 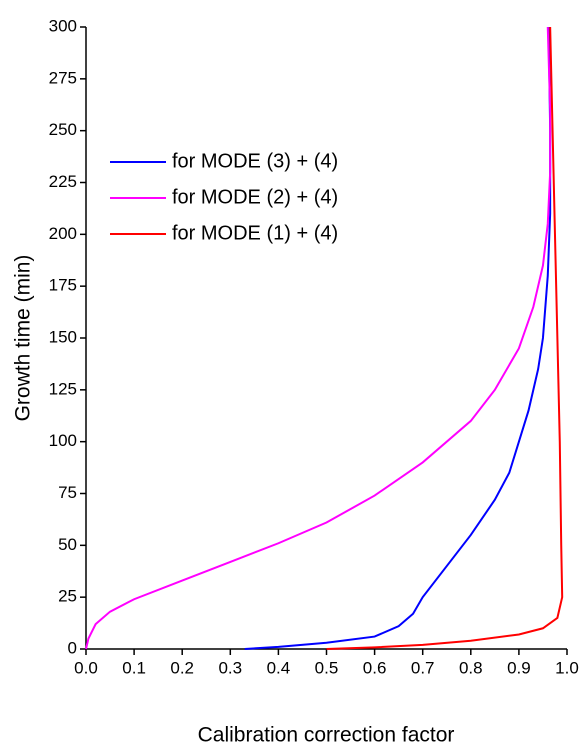 I want to click on y-tick-label: 150, so click(x=63, y=336).